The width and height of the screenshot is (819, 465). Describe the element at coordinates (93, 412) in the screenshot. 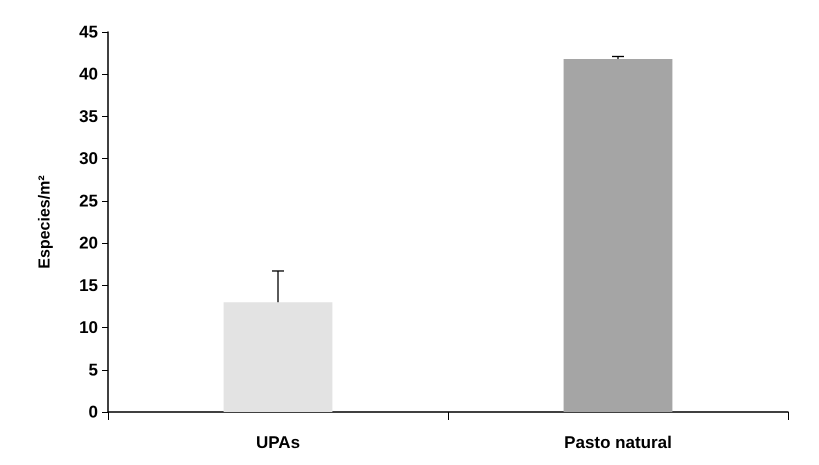

I see `y-tick-label: 0` at that location.